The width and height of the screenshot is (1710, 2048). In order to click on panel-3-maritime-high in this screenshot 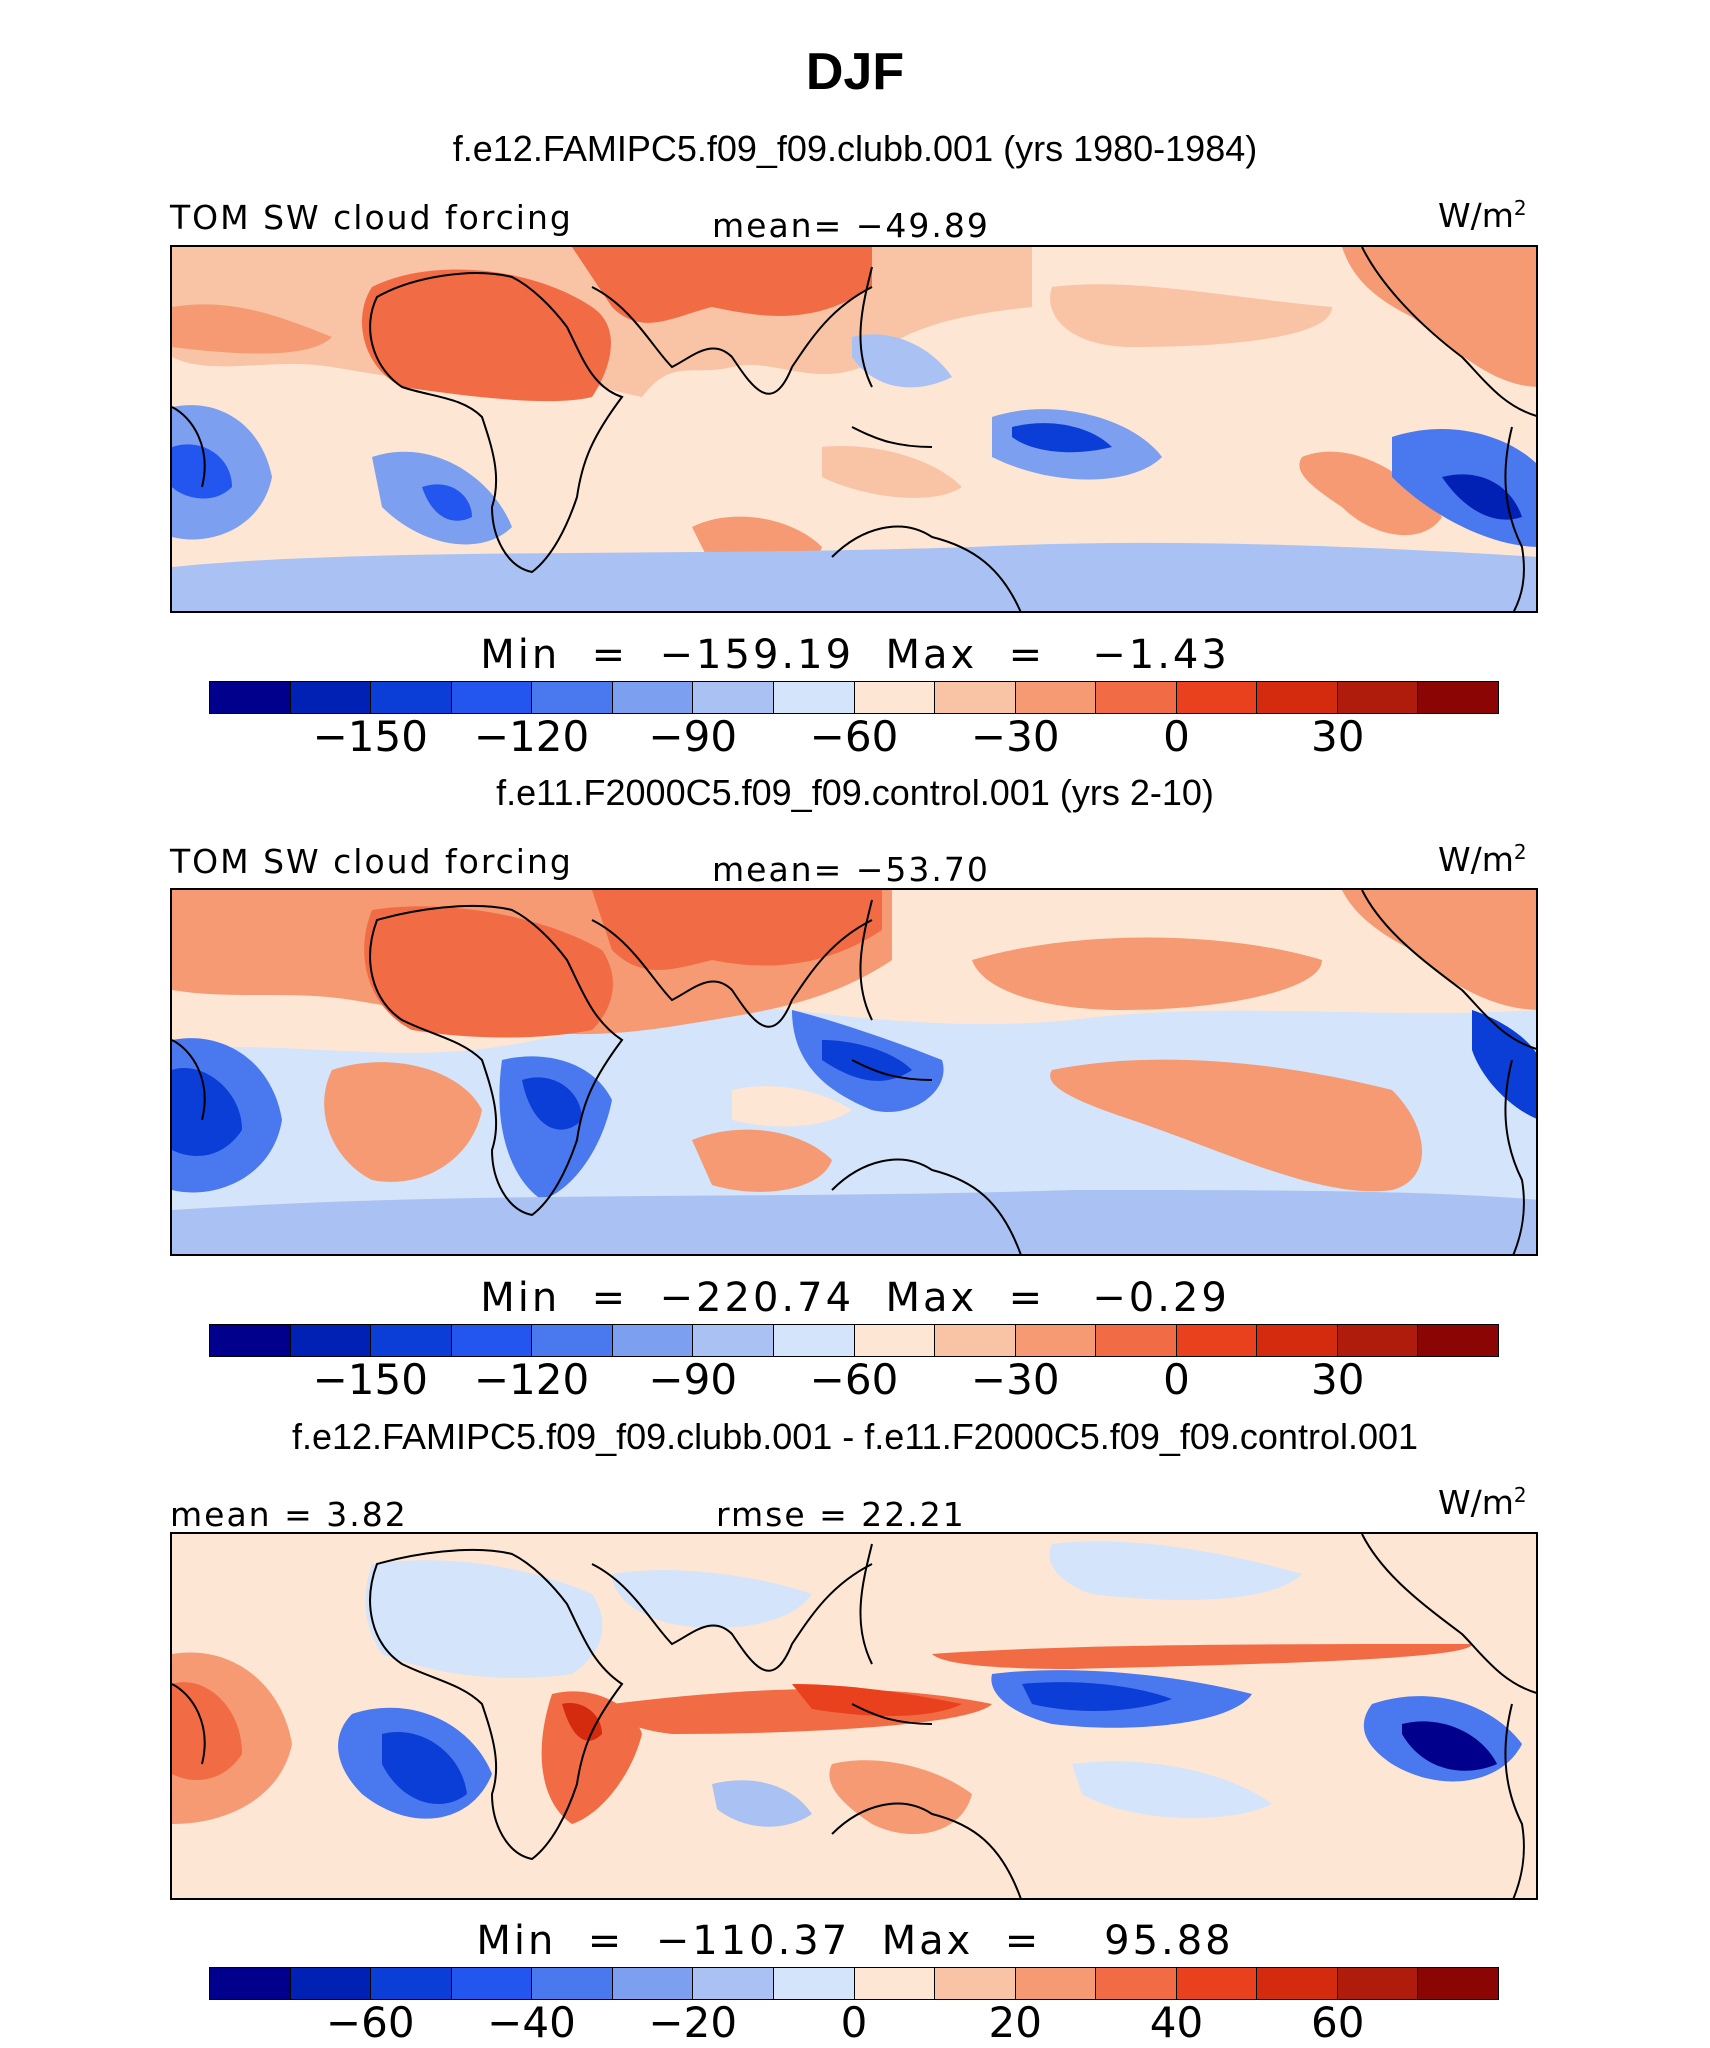, I will do `click(877, 1700)`.